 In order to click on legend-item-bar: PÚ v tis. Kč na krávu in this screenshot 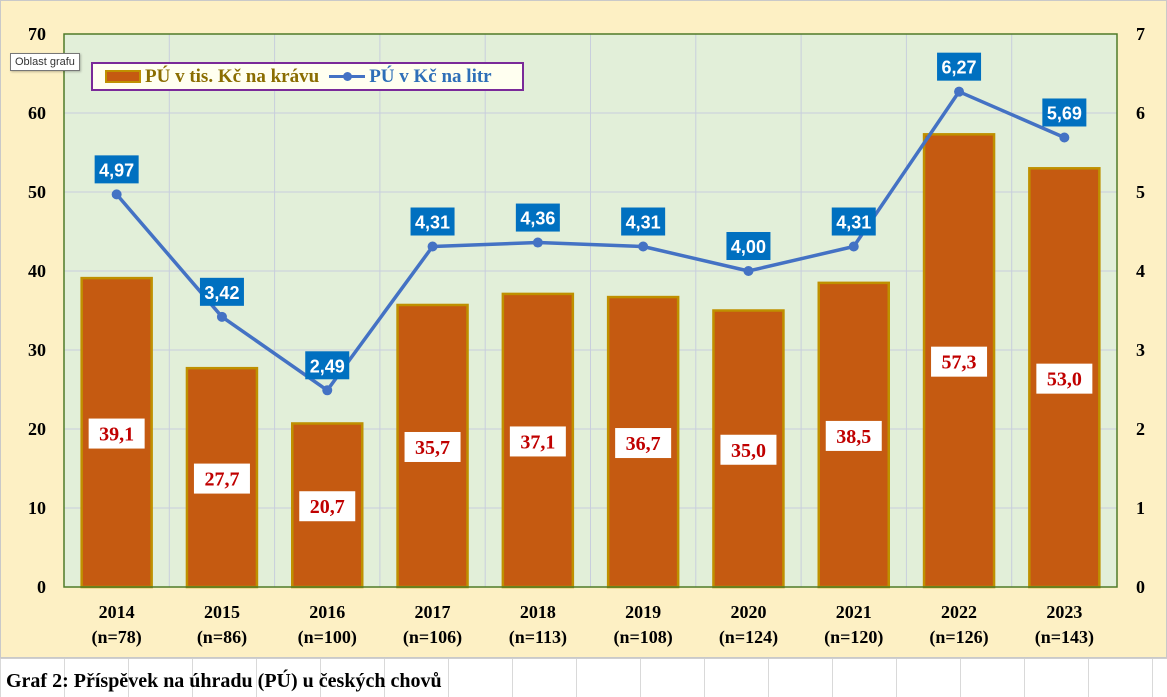, I will do `click(206, 77)`.